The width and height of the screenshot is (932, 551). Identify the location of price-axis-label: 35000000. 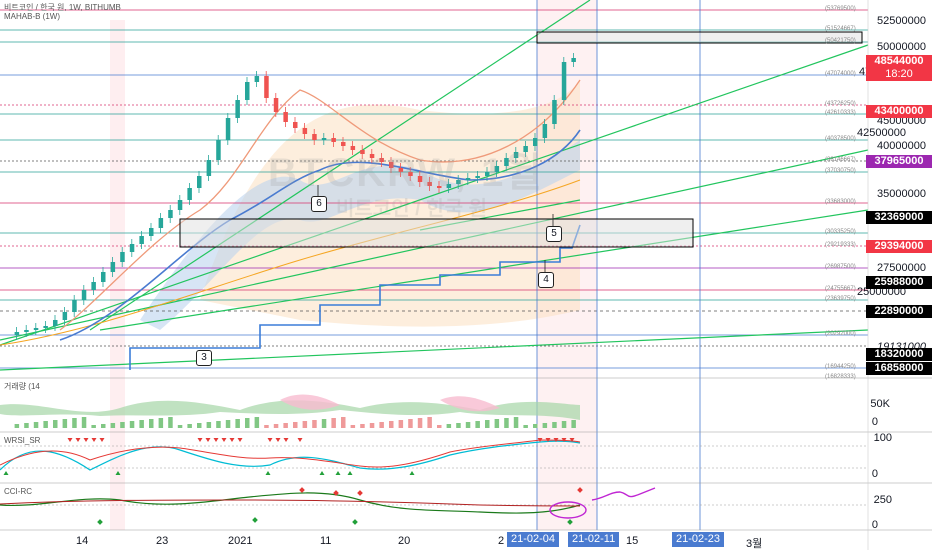
(901, 194).